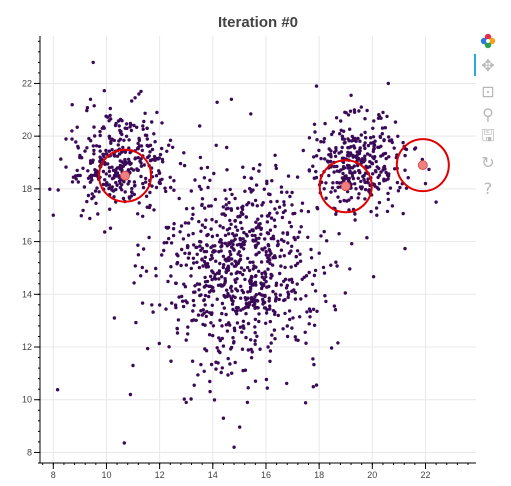 The height and width of the screenshot is (486, 511). I want to click on pan-tool-icon: ✥, so click(487, 65).